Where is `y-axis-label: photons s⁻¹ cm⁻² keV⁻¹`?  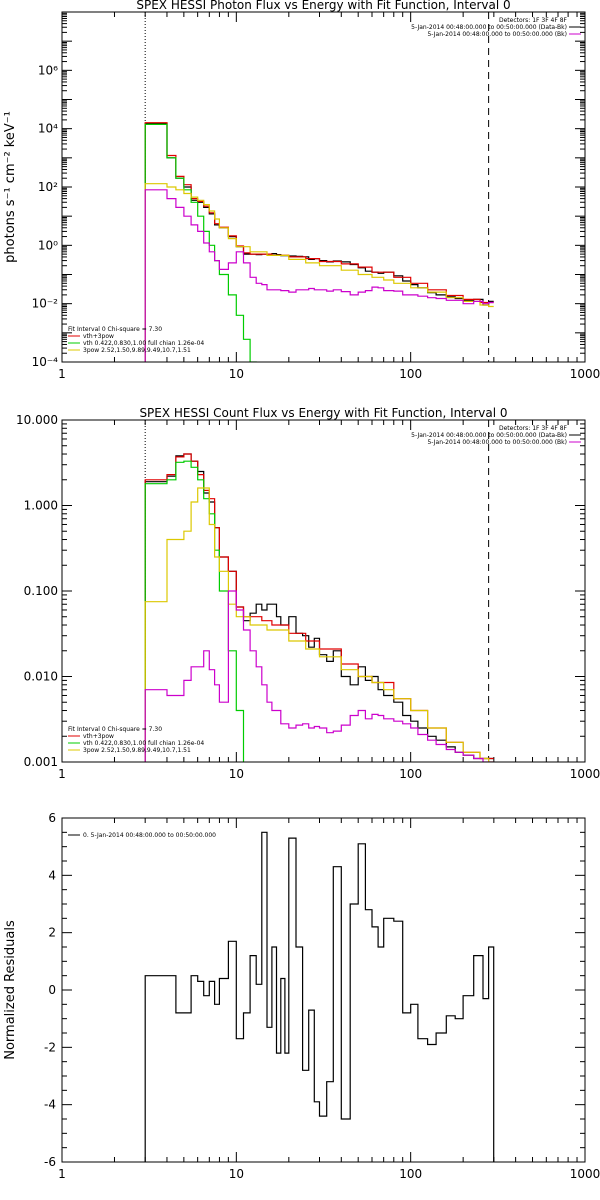
y-axis-label: photons s⁻¹ cm⁻² keV⁻¹ is located at coordinates (10, 187).